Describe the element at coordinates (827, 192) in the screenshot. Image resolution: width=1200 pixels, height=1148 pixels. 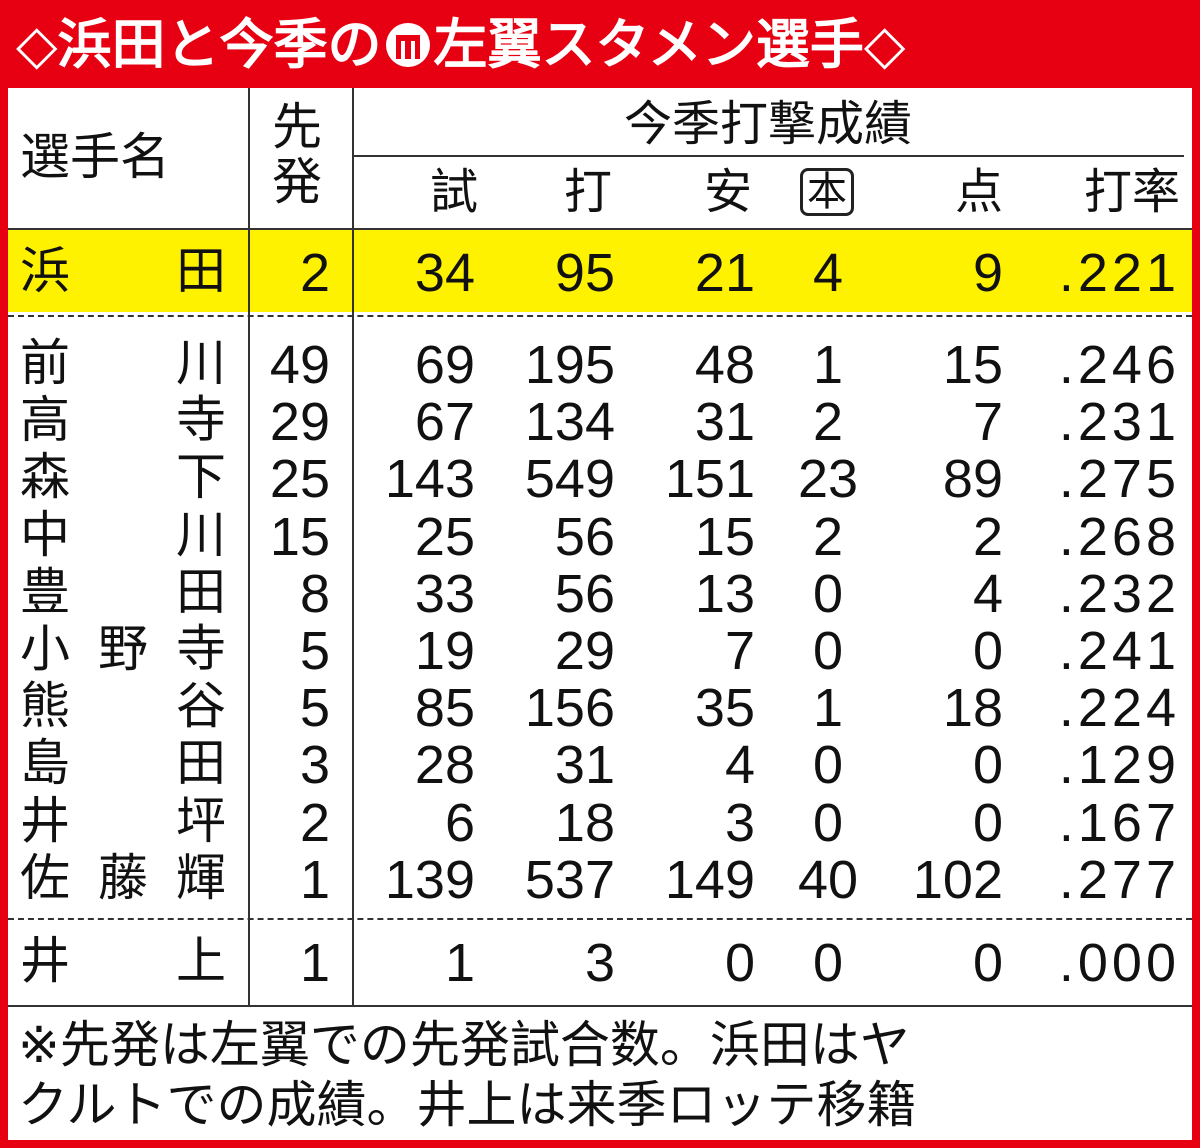
I see `header-cell: 本` at that location.